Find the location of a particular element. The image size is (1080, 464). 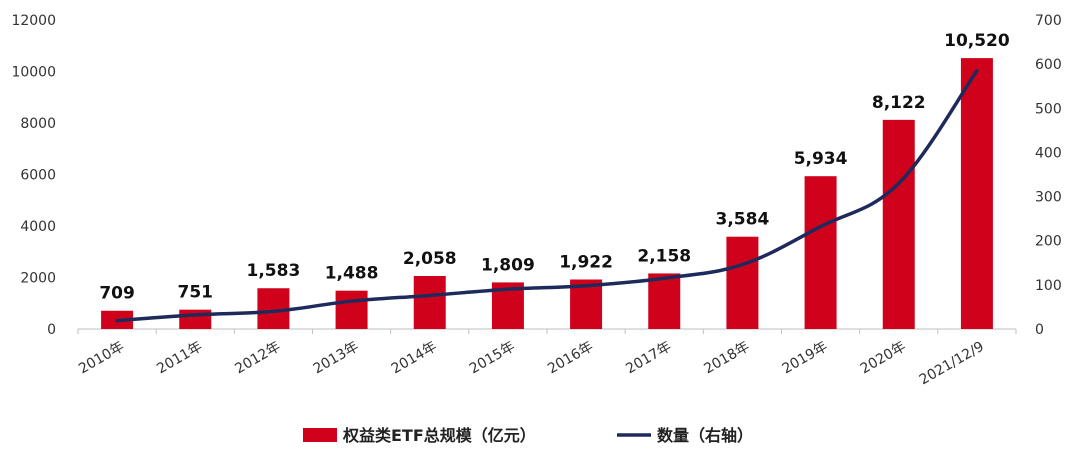

bar-data-label: 2,158 is located at coordinates (664, 256).